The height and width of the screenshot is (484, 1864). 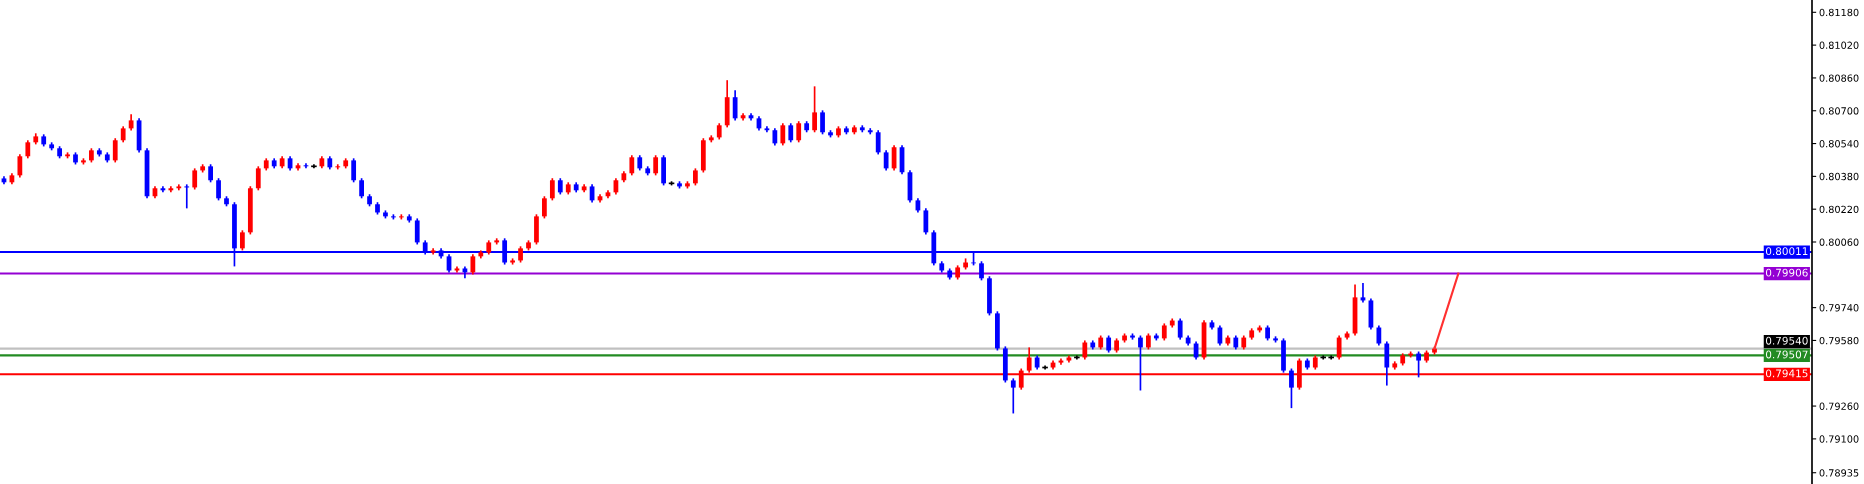 What do you see at coordinates (1839, 78) in the screenshot?
I see `y-tick-label: 0.80860` at bounding box center [1839, 78].